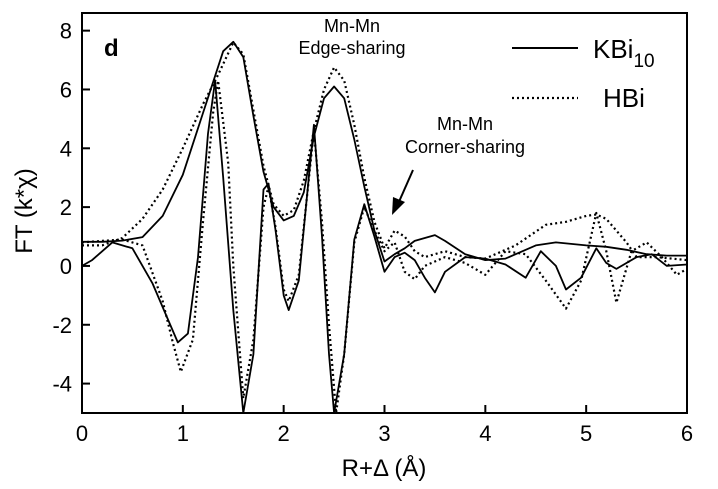  I want to click on x-axis-title: R+Δ (Å), so click(384, 468).